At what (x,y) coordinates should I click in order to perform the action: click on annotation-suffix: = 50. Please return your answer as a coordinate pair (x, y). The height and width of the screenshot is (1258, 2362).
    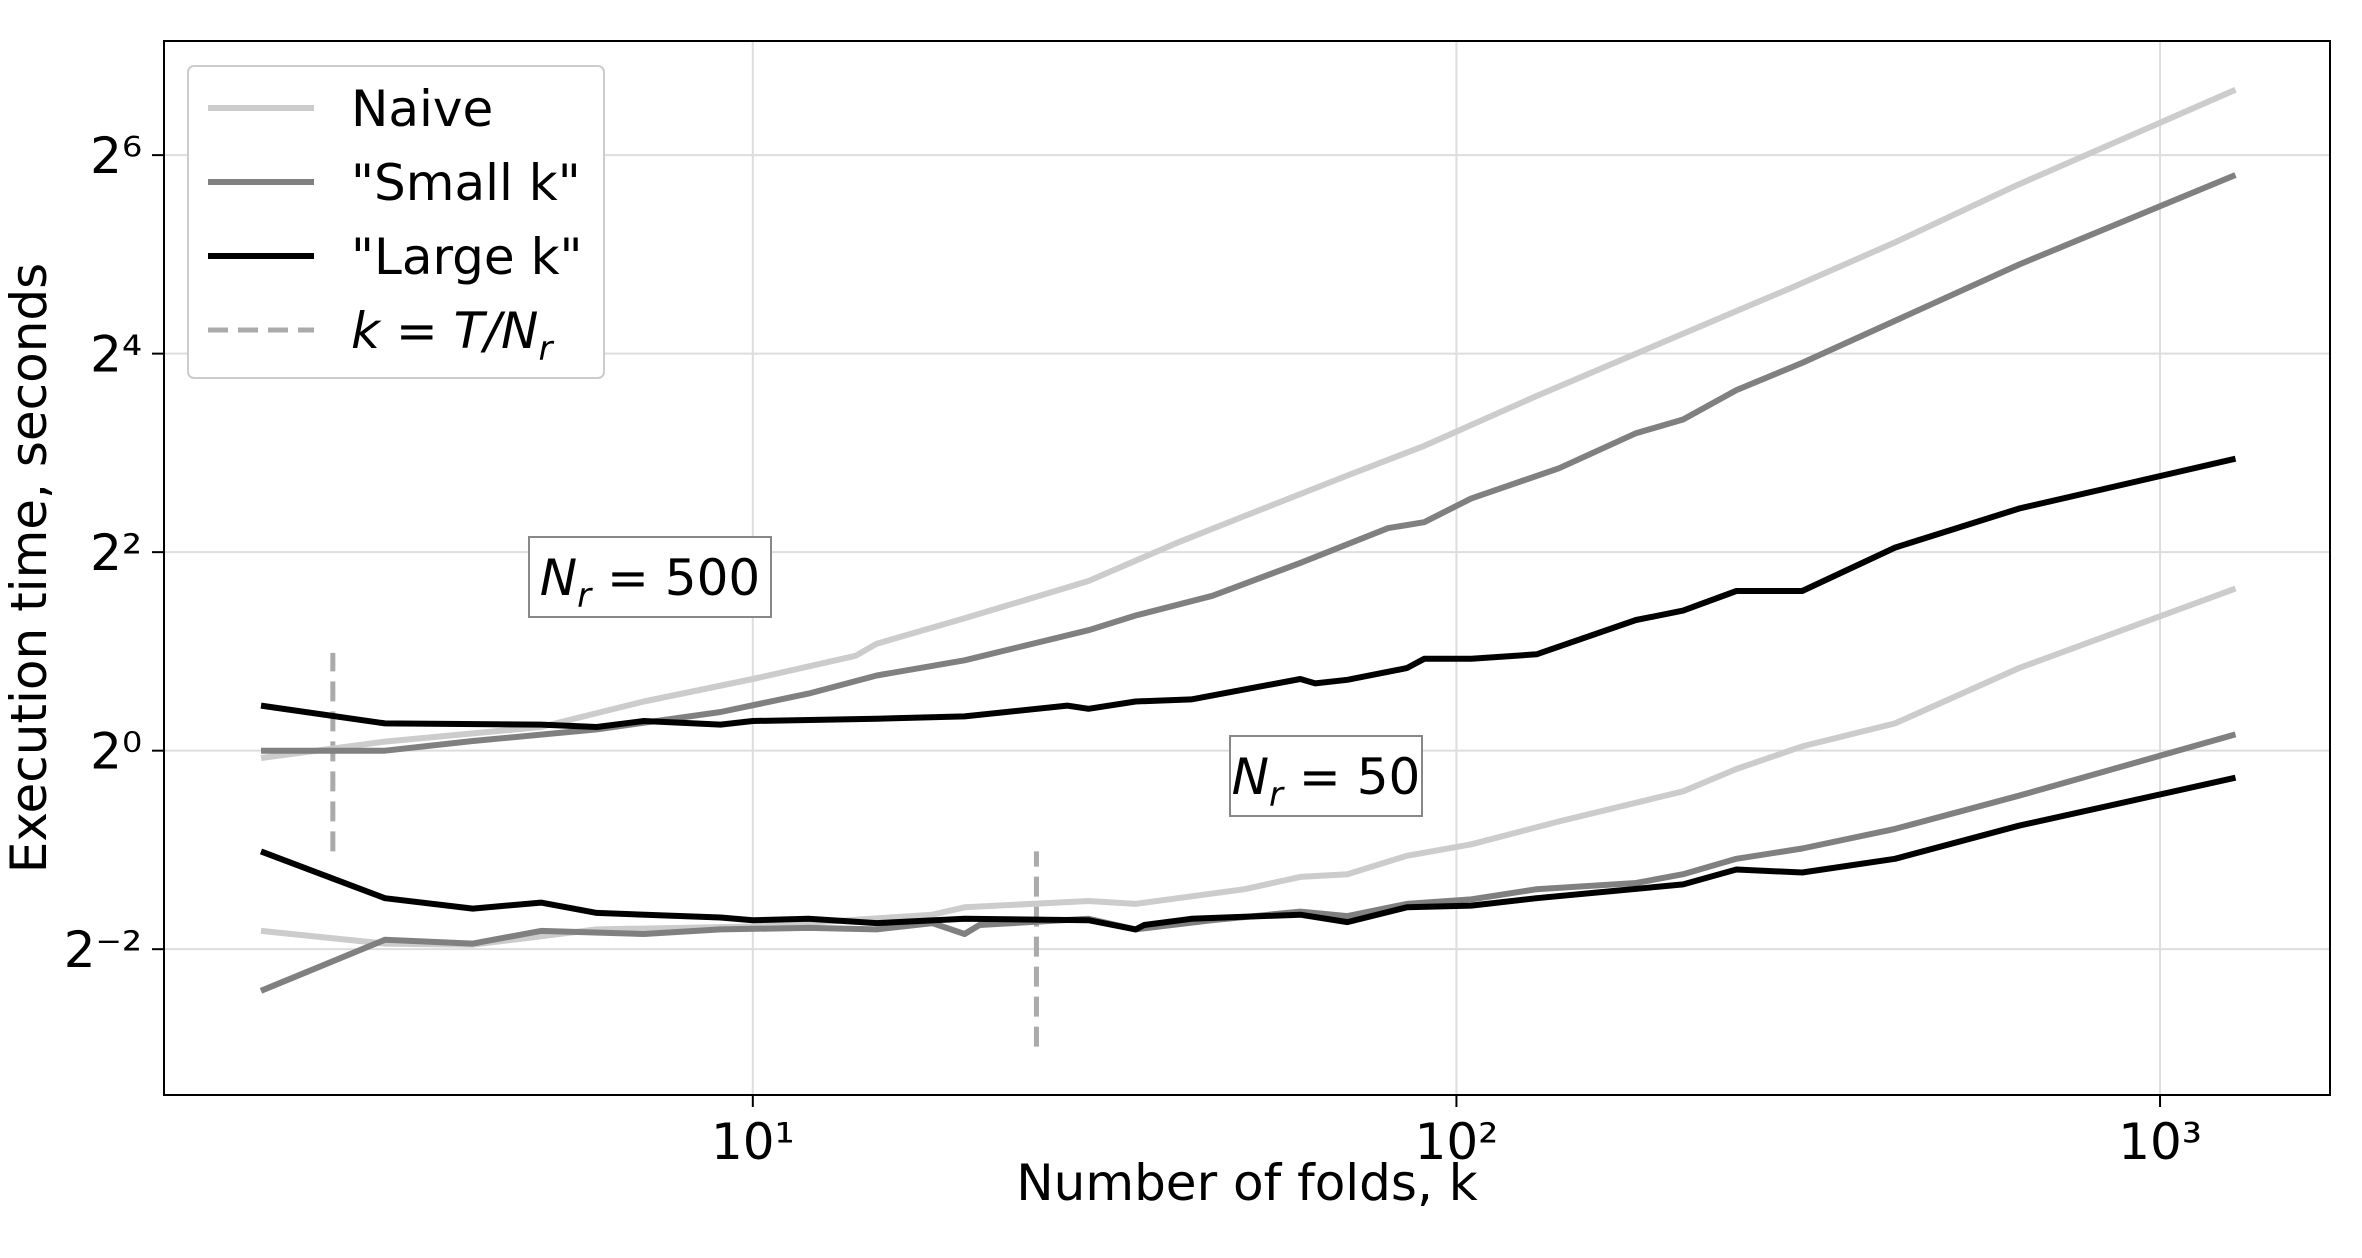
    Looking at the image, I should click on (1351, 777).